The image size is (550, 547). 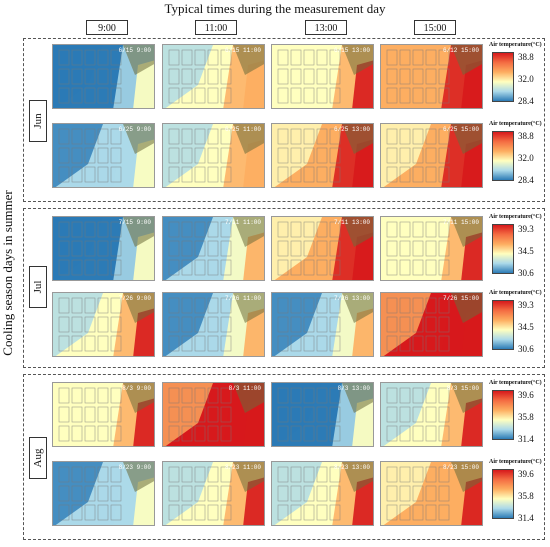 I want to click on temperature-map-panel: 7/15 9:00, so click(x=103, y=248).